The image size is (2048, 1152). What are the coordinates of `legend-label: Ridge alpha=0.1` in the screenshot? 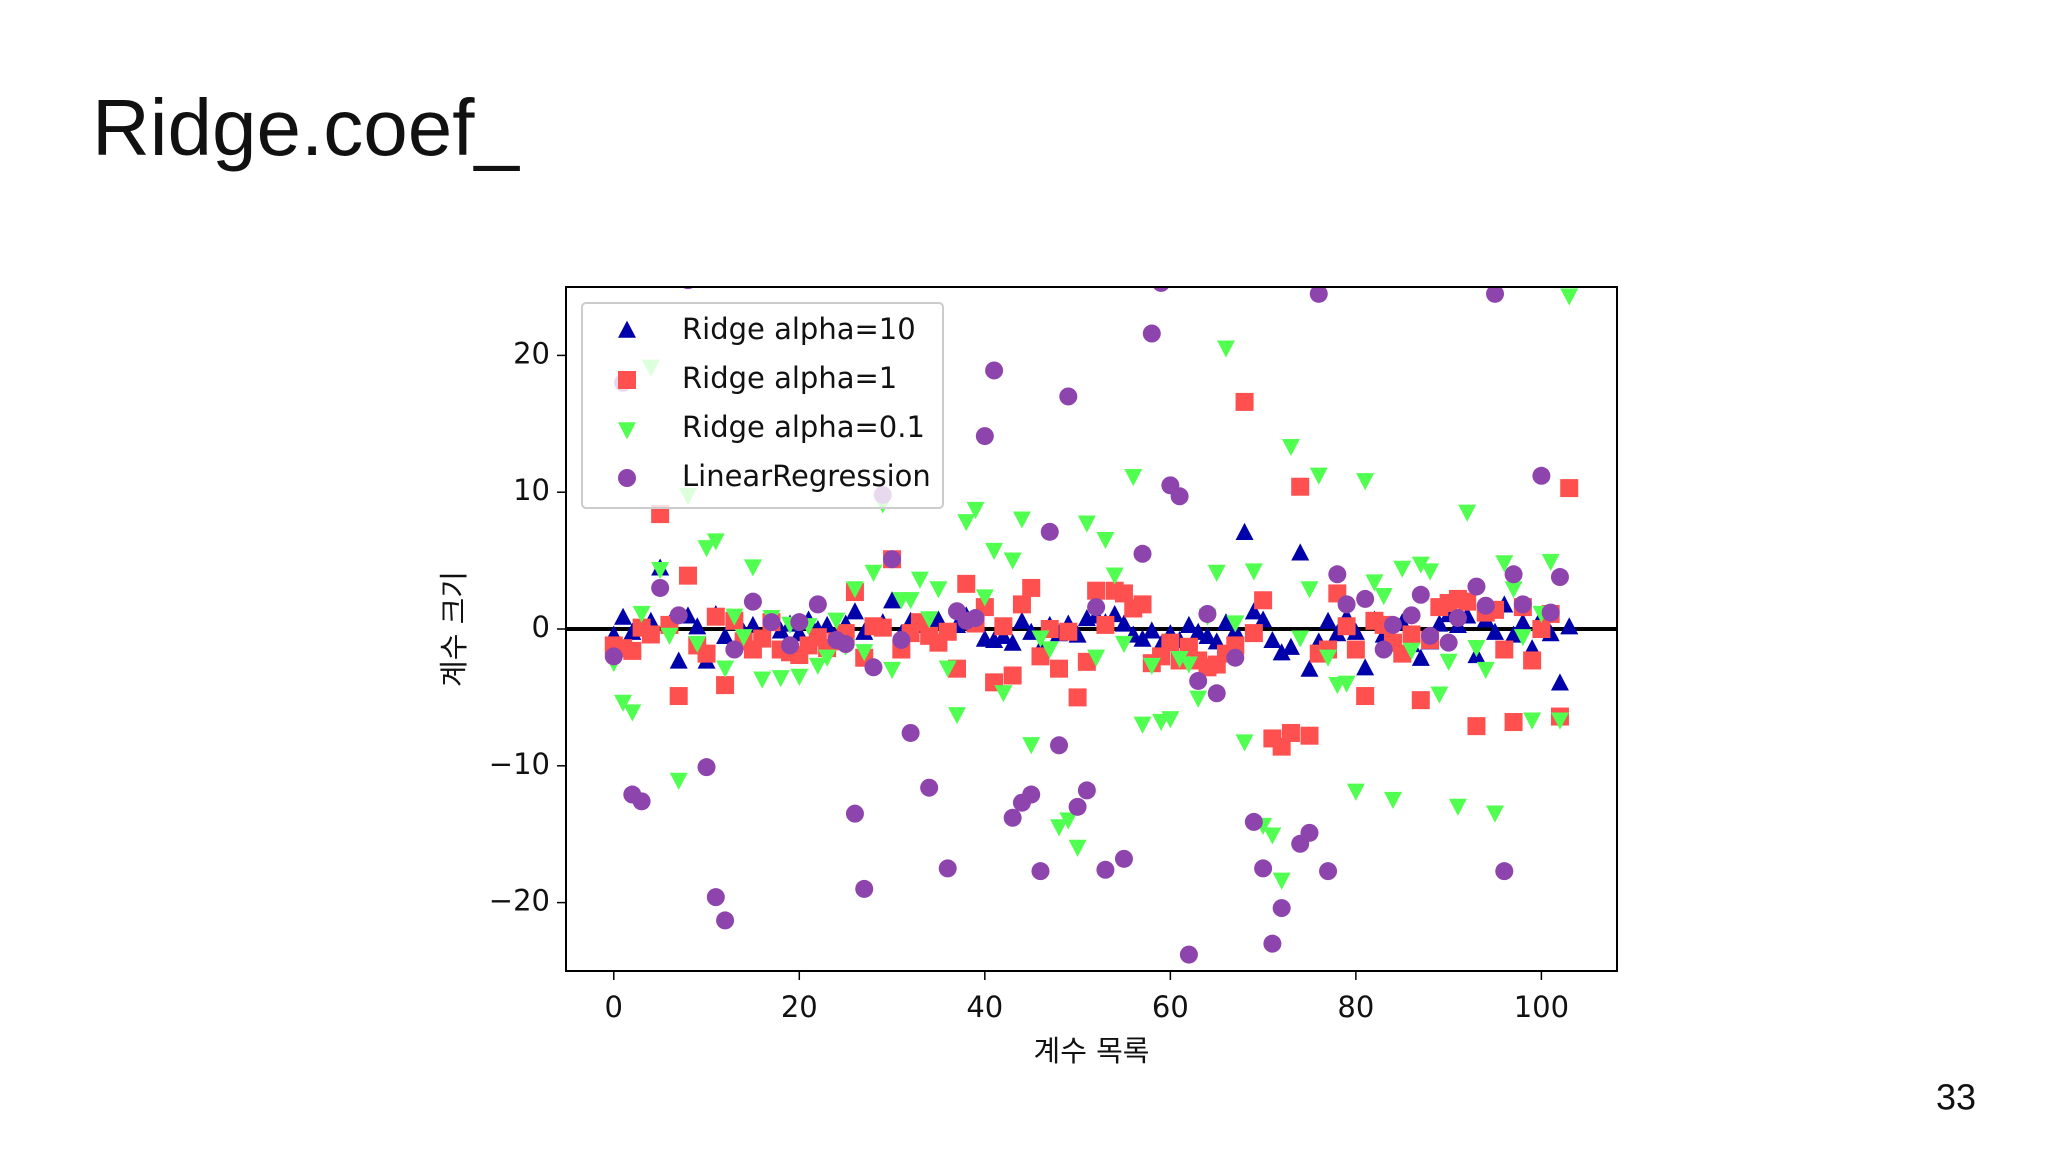 It's located at (803, 427).